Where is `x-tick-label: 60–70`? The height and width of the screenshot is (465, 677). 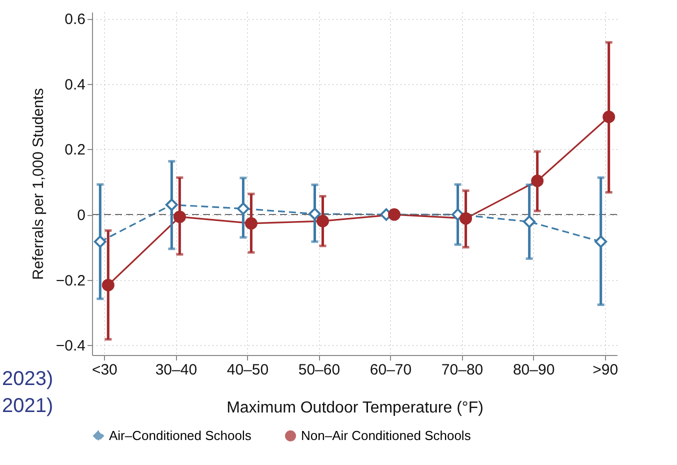
x-tick-label: 60–70 is located at coordinates (391, 370).